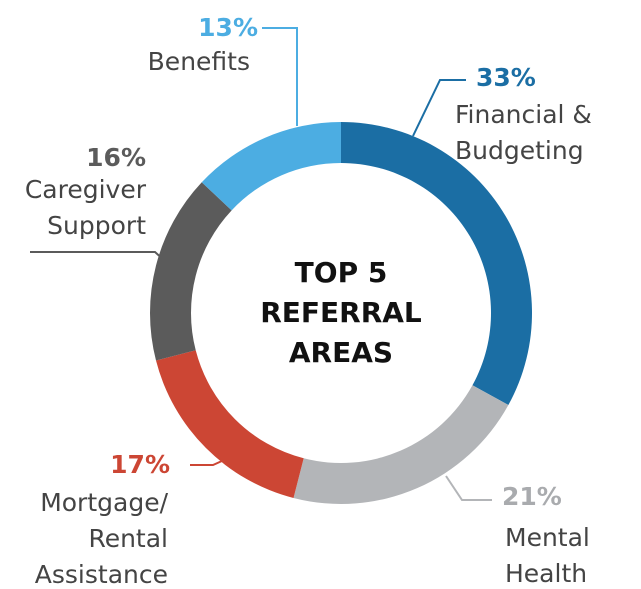 The width and height of the screenshot is (641, 589). What do you see at coordinates (101, 538) in the screenshot?
I see `category-label: Mortgage/ Rental Assistance` at bounding box center [101, 538].